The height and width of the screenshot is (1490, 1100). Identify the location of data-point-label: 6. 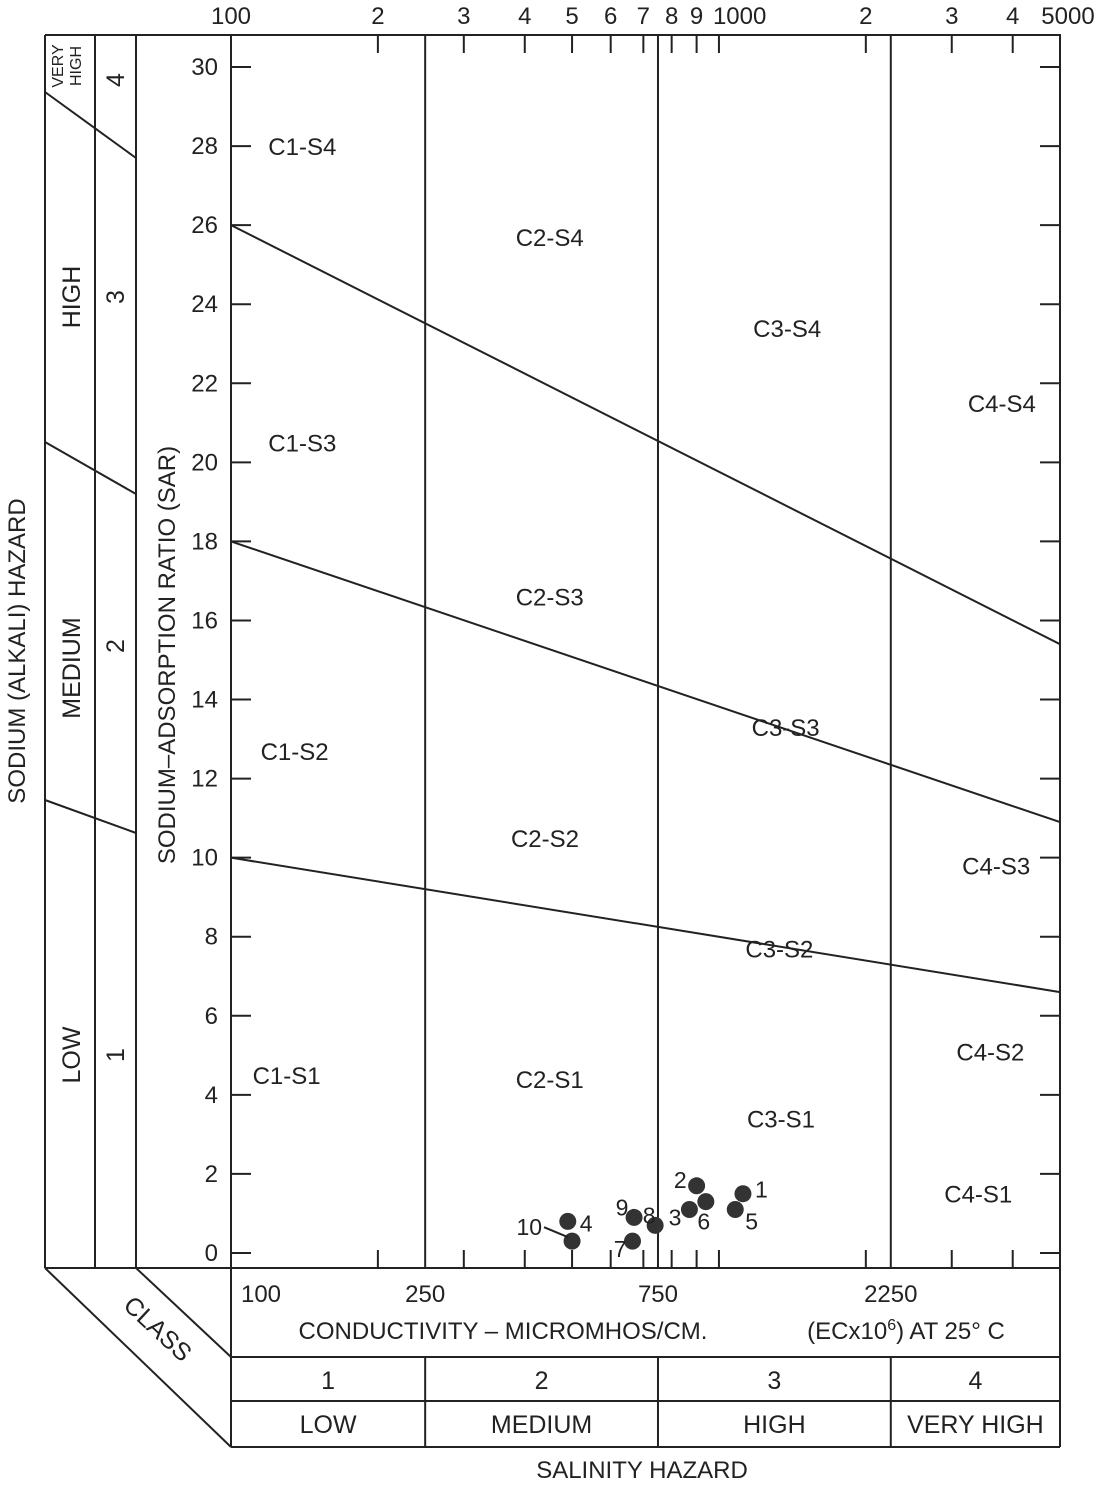
(703, 1222).